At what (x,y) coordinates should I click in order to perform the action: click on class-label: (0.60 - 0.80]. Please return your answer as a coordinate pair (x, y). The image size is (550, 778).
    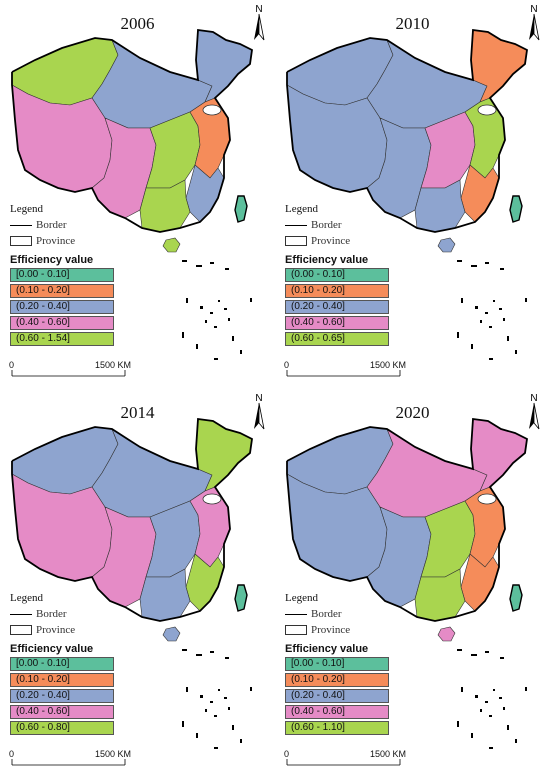
    Looking at the image, I should click on (43, 727).